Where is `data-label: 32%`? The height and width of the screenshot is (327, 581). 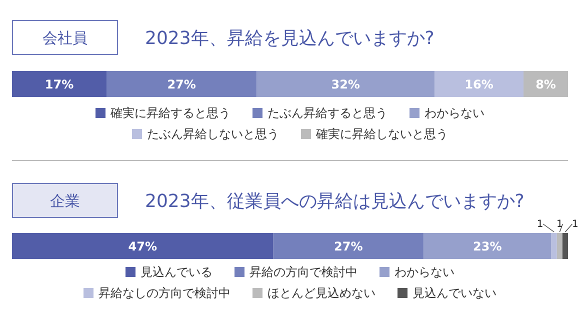 data-label: 32% is located at coordinates (345, 85).